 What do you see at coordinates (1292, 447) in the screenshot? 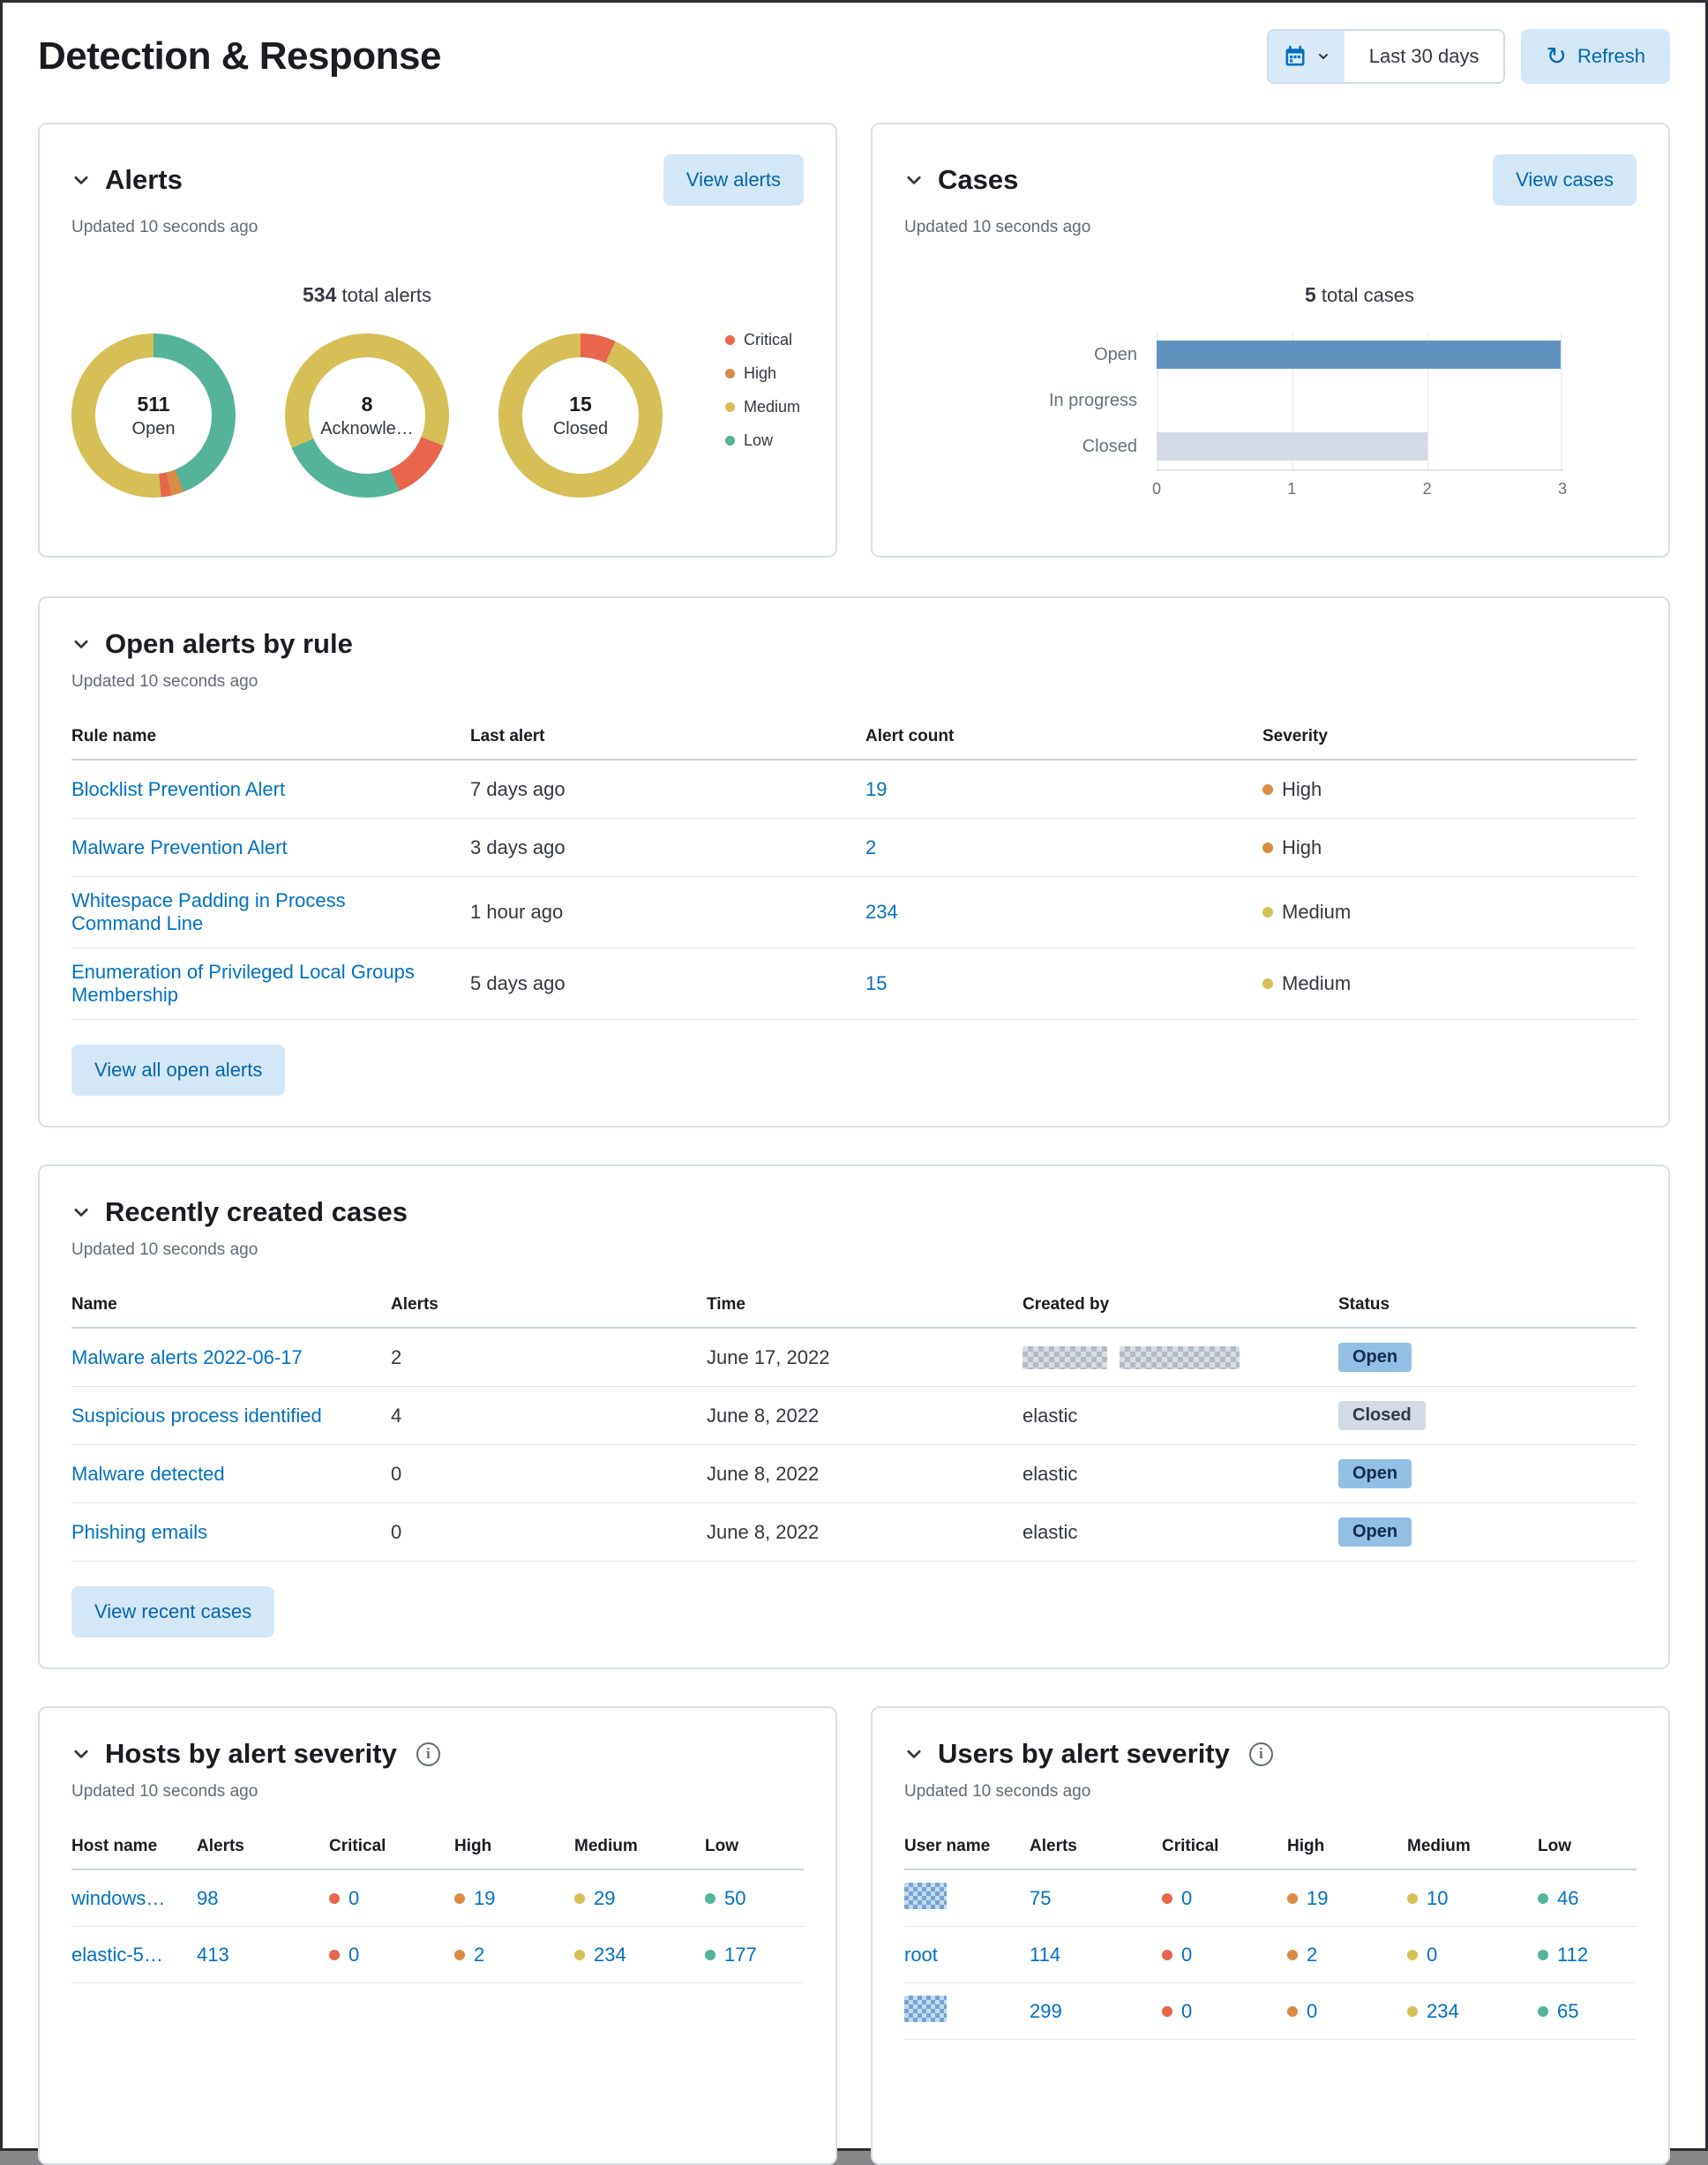
I see `bar-closed` at bounding box center [1292, 447].